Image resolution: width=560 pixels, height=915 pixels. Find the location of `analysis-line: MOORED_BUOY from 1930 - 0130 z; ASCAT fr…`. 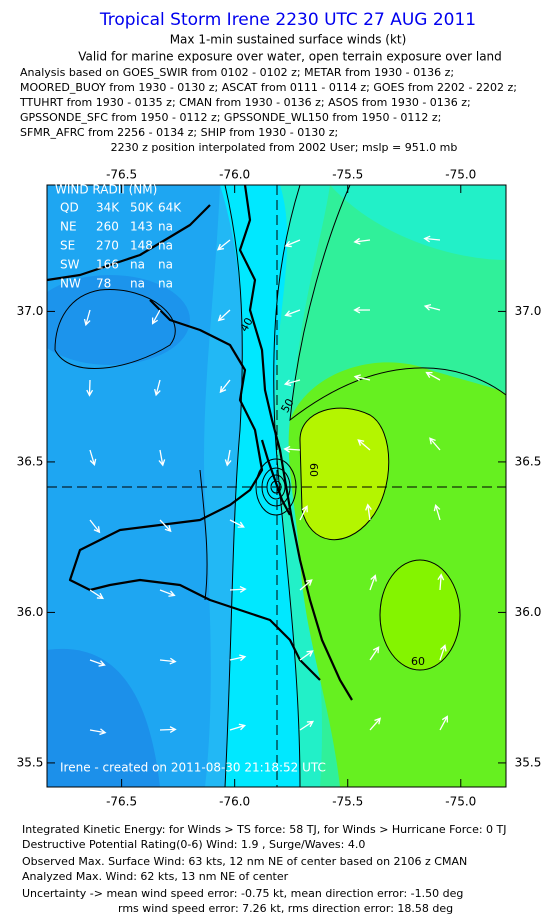

analysis-line: MOORED_BUOY from 1930 - 0130 z; ASCAT fr… is located at coordinates (268, 87).